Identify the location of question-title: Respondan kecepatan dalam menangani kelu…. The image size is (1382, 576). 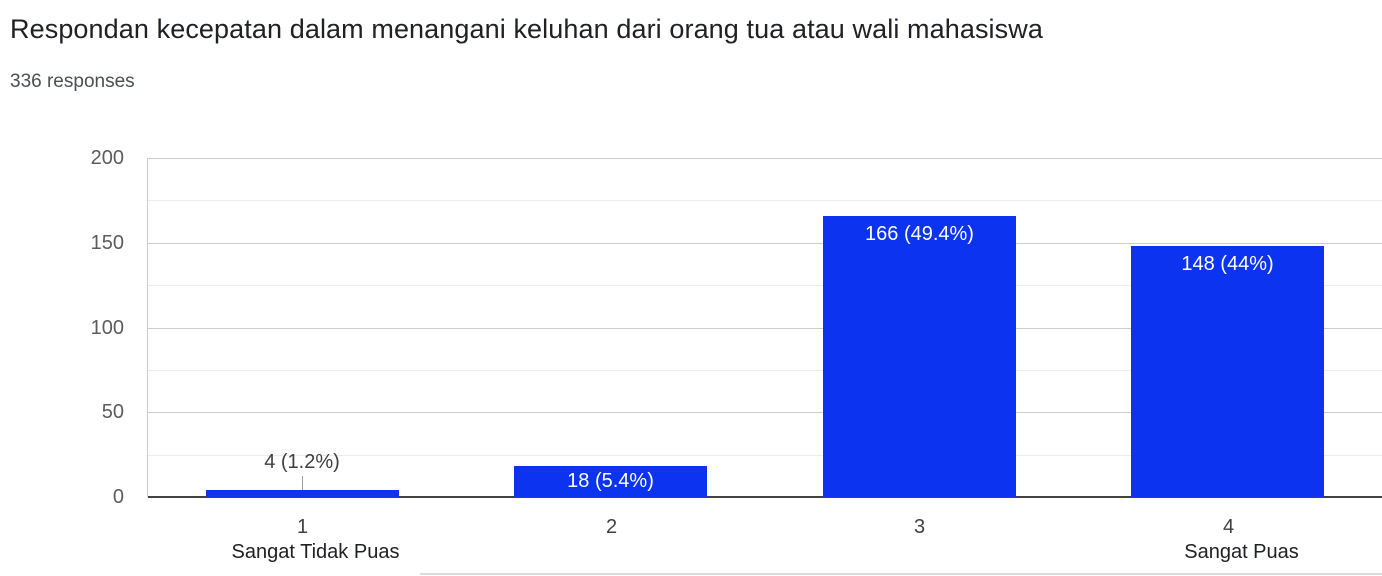
(526, 29).